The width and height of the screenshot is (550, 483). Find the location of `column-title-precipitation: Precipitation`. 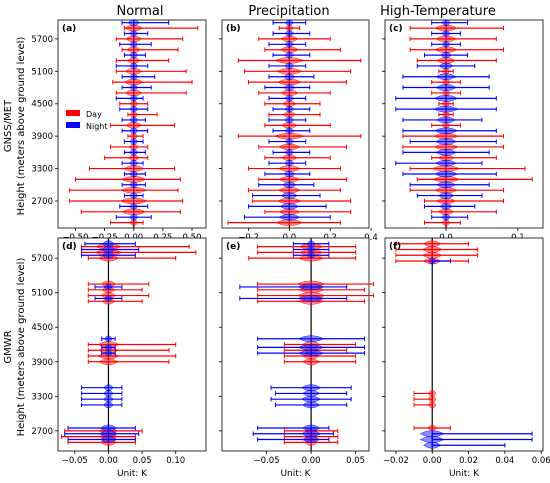

column-title-precipitation: Precipitation is located at coordinates (288, 11).